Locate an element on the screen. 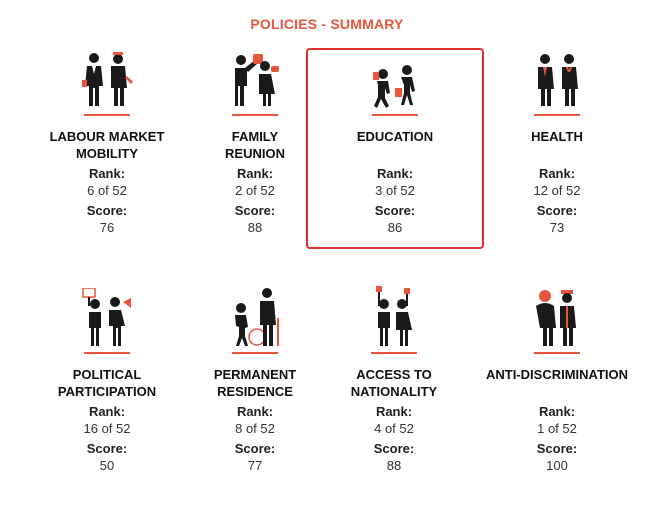 Image resolution: width=654 pixels, height=509 pixels. policy-card-education: EDUCATION Rank: 3 of 52 Score: 86 is located at coordinates (395, 148).